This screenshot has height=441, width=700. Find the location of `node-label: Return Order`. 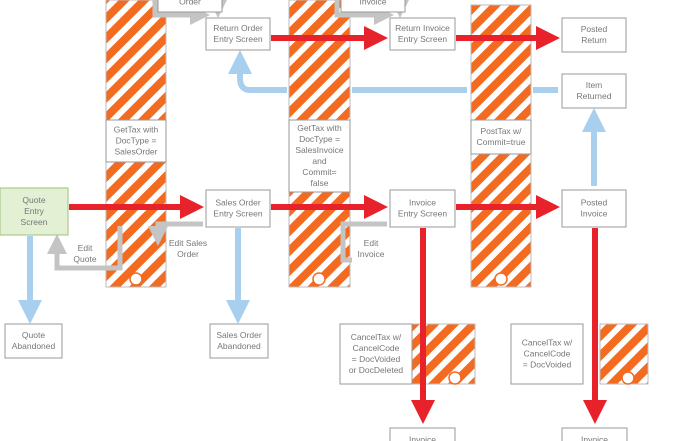

node-label: Return Order is located at coordinates (238, 28).